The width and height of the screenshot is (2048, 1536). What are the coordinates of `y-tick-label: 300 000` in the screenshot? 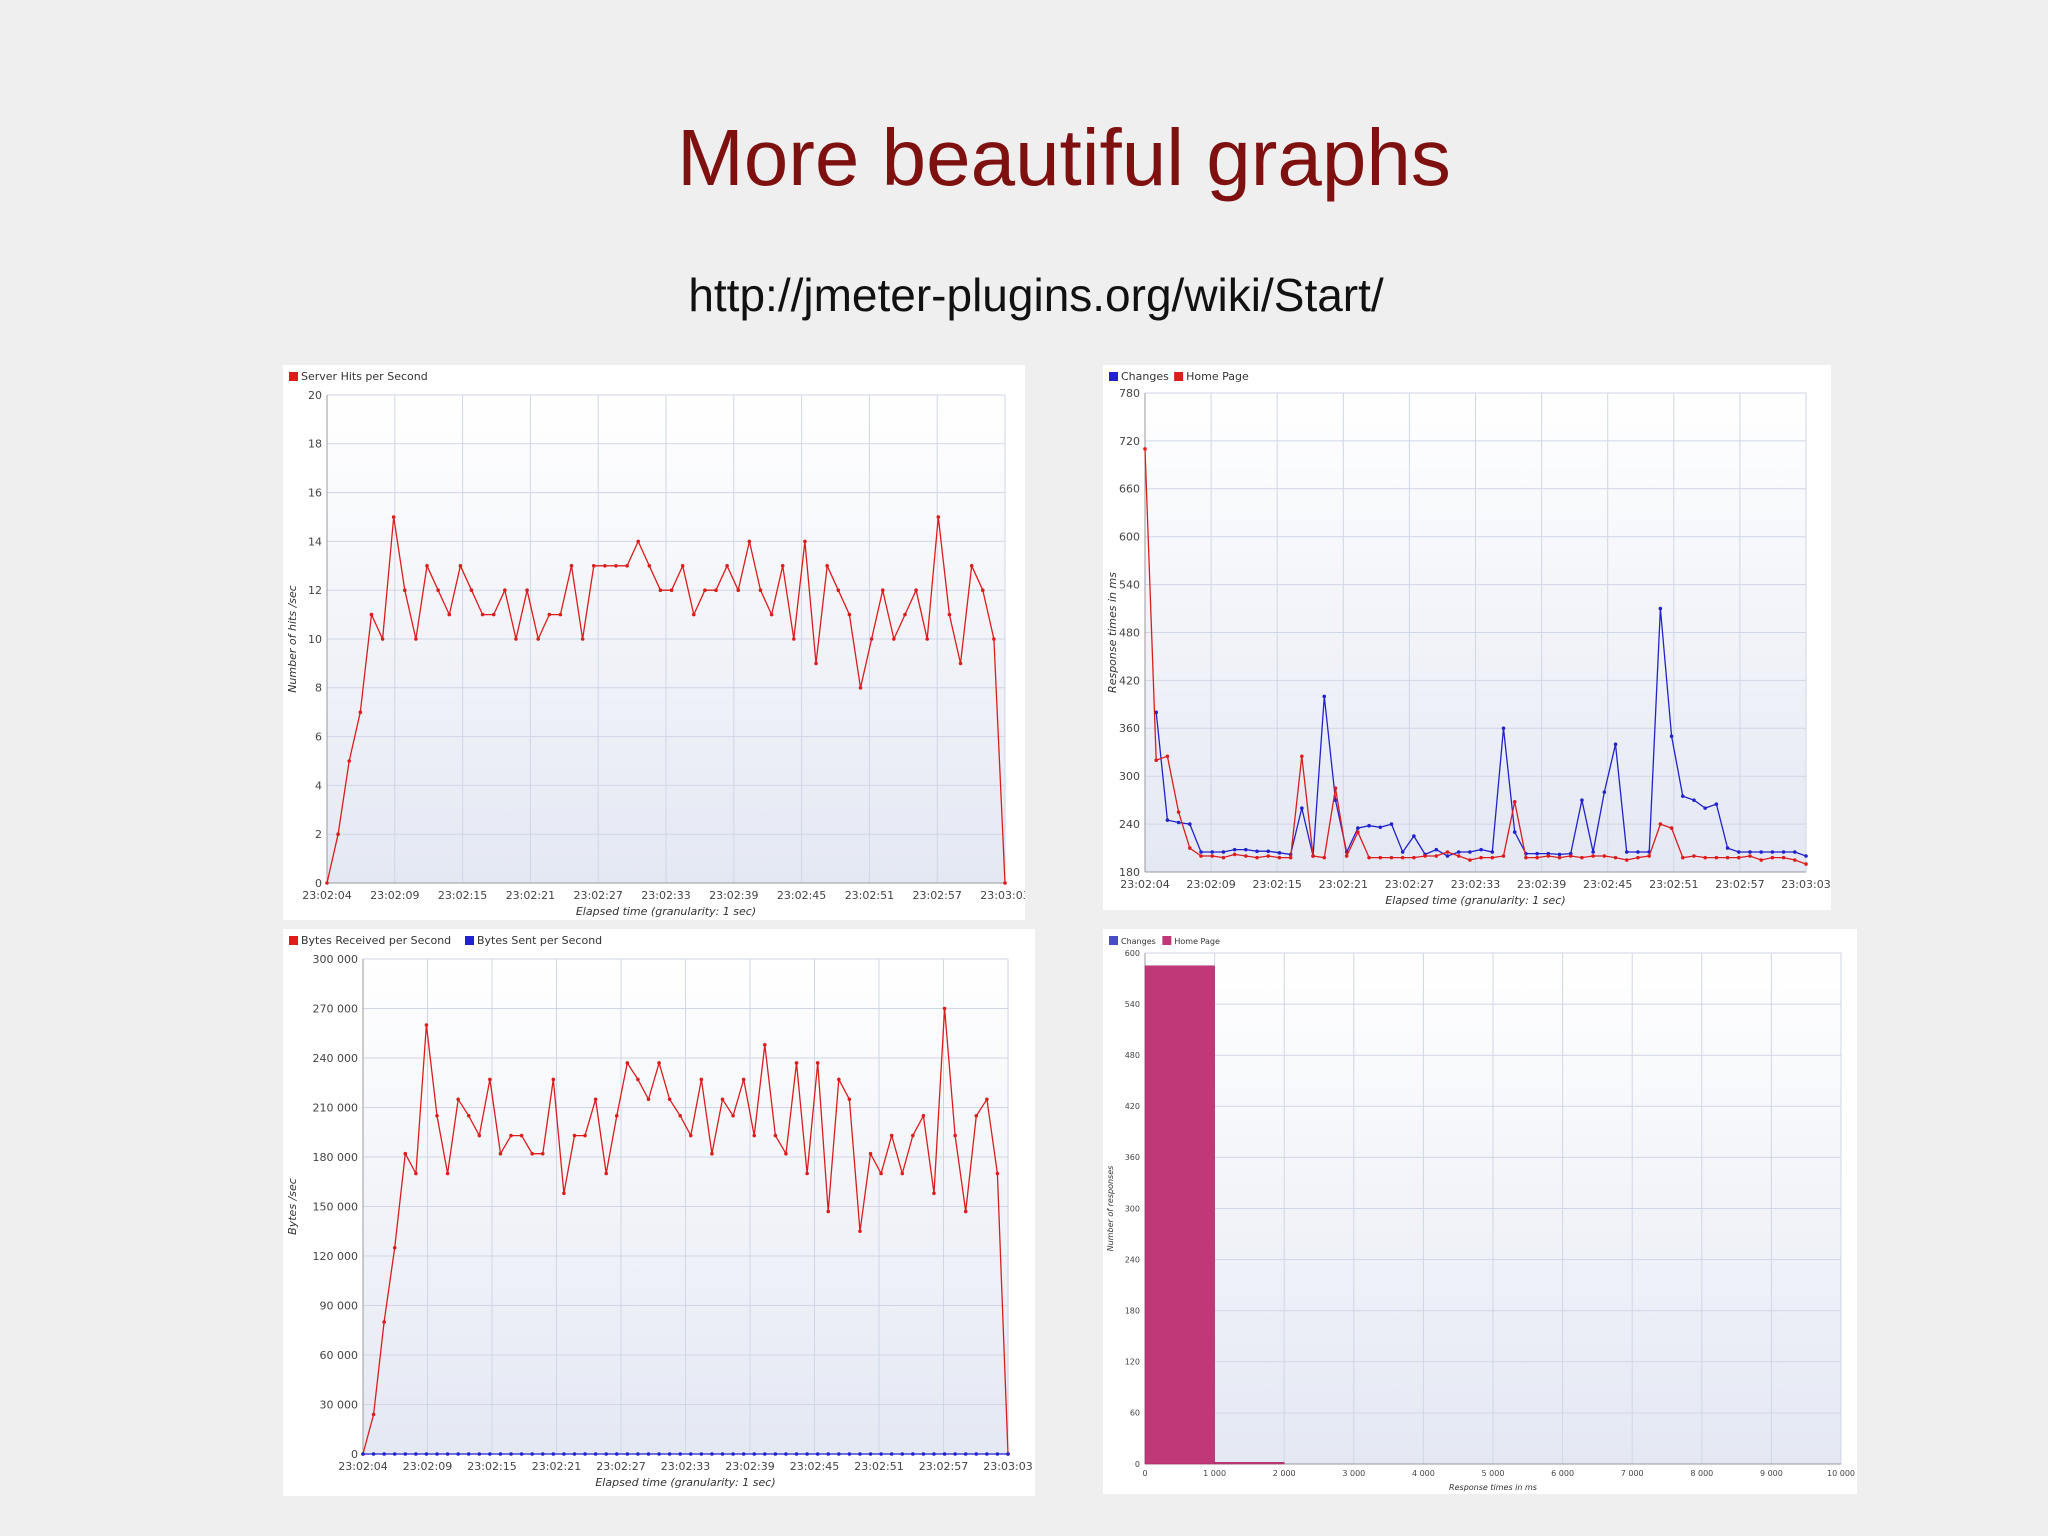 It's located at (336, 959).